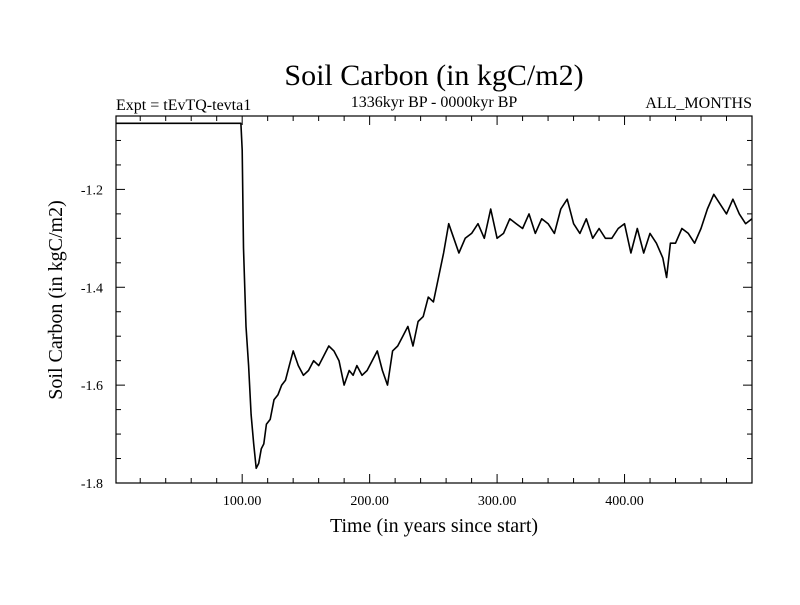 This screenshot has height=605, width=800. I want to click on y-tick-label: -1.2, so click(92, 190).